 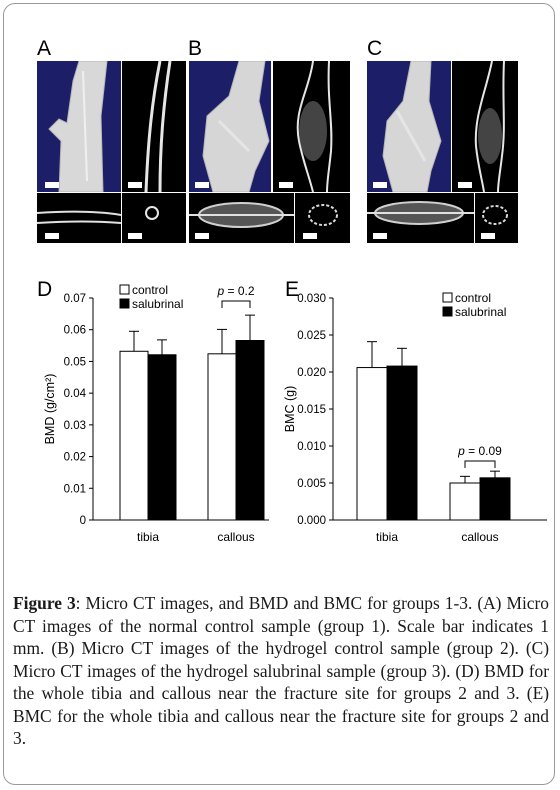 I want to click on y-tick-label: 0.01, so click(x=75, y=489).